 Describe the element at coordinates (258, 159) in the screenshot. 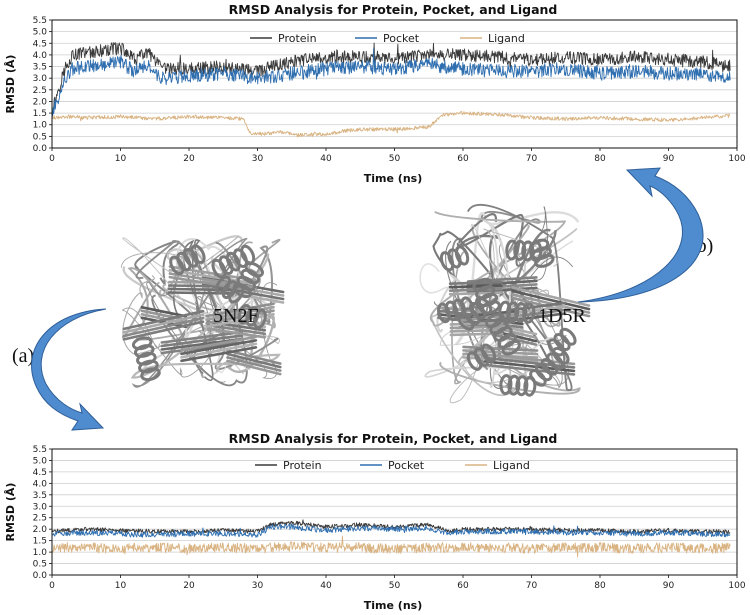

I see `x-tick-label: 30` at that location.